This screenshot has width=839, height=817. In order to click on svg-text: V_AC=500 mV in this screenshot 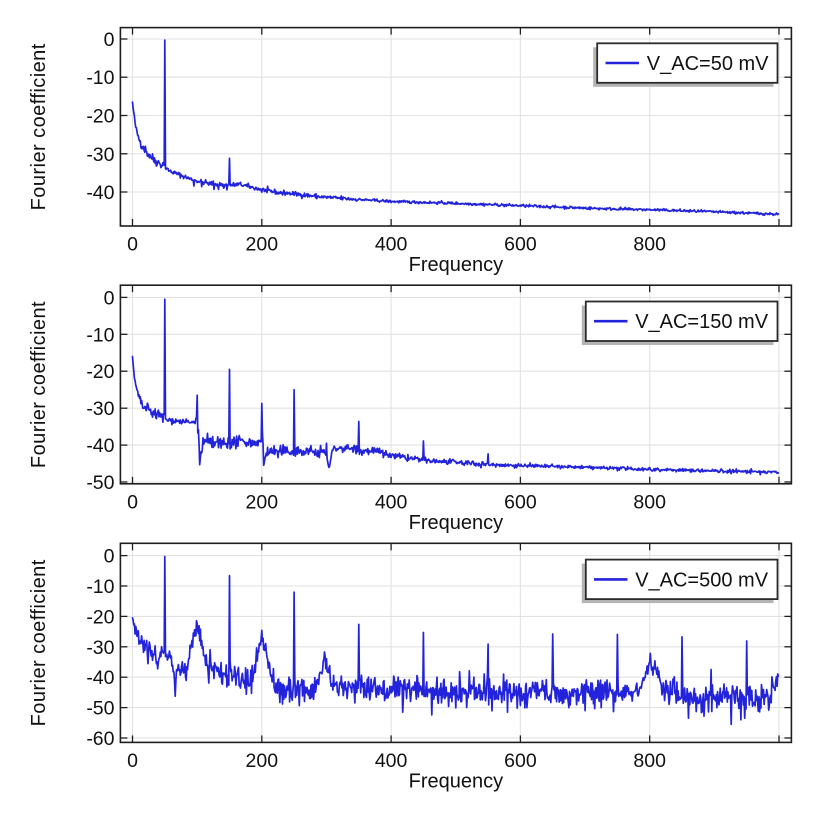, I will do `click(702, 580)`.